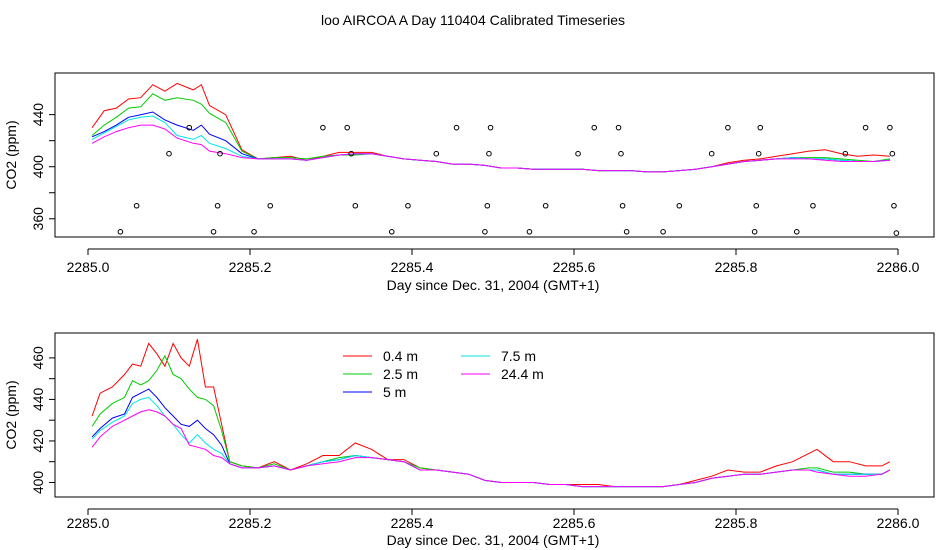  Describe the element at coordinates (38, 441) in the screenshot. I see `y-tick-label: 420` at that location.